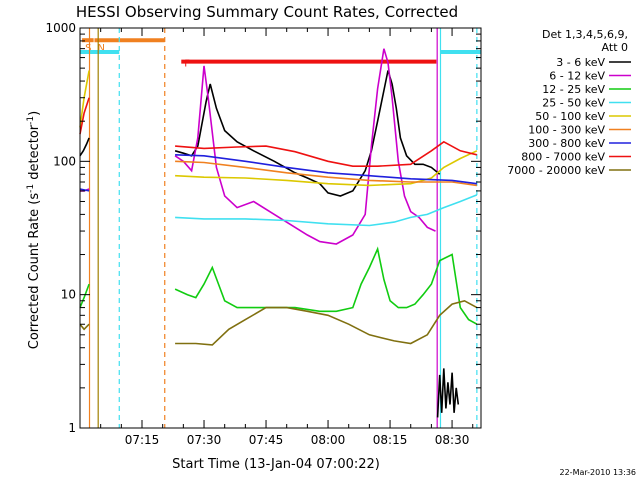 Image resolution: width=640 pixels, height=480 pixels. What do you see at coordinates (573, 103) in the screenshot?
I see `legend-label-3: 25 - 50 keV` at bounding box center [573, 103].